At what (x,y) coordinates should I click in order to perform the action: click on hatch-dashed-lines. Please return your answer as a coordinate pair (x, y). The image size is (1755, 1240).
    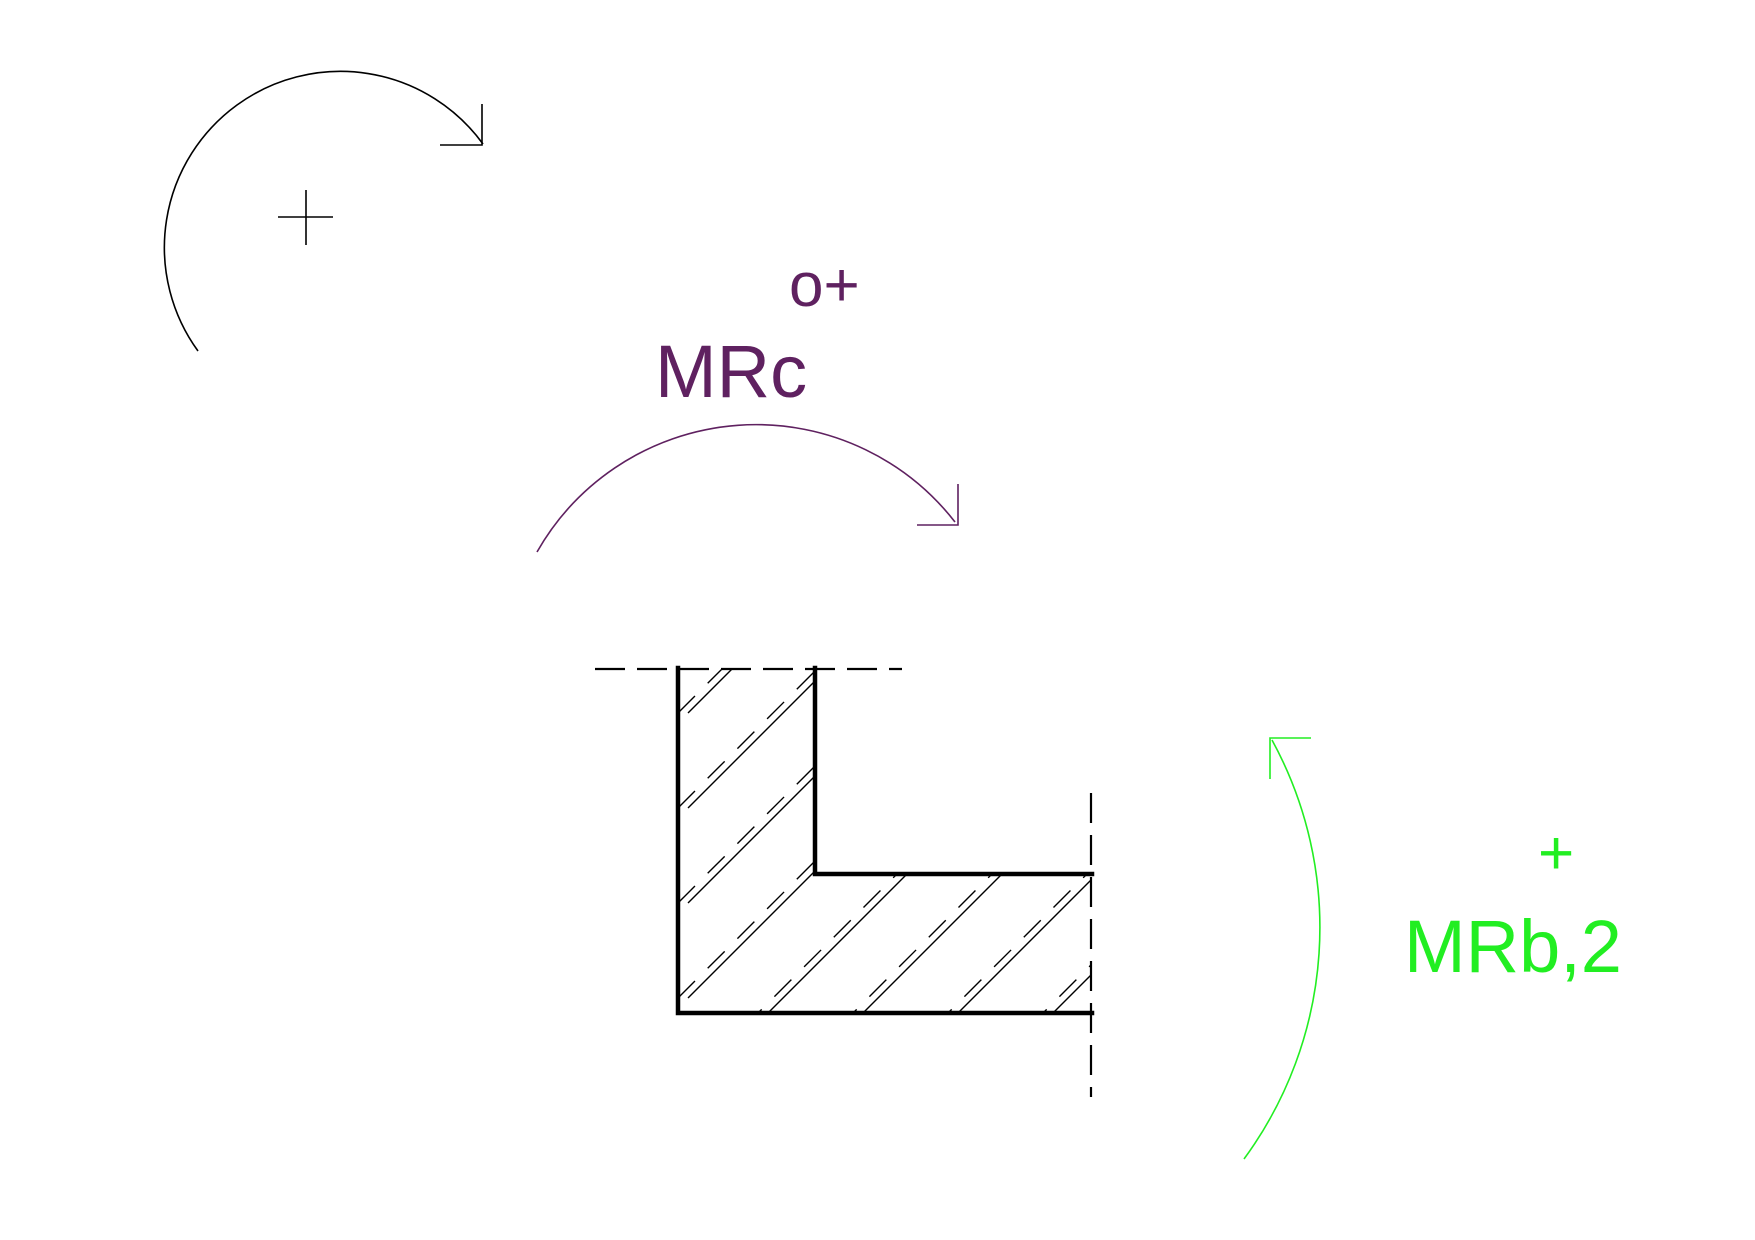
    Looking at the image, I should click on (885, 840).